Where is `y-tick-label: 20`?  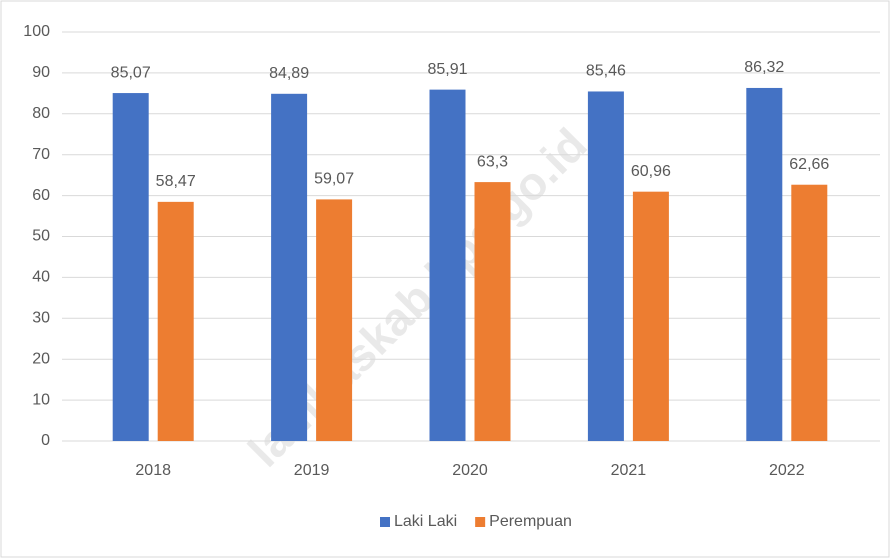
y-tick-label: 20 is located at coordinates (41, 358).